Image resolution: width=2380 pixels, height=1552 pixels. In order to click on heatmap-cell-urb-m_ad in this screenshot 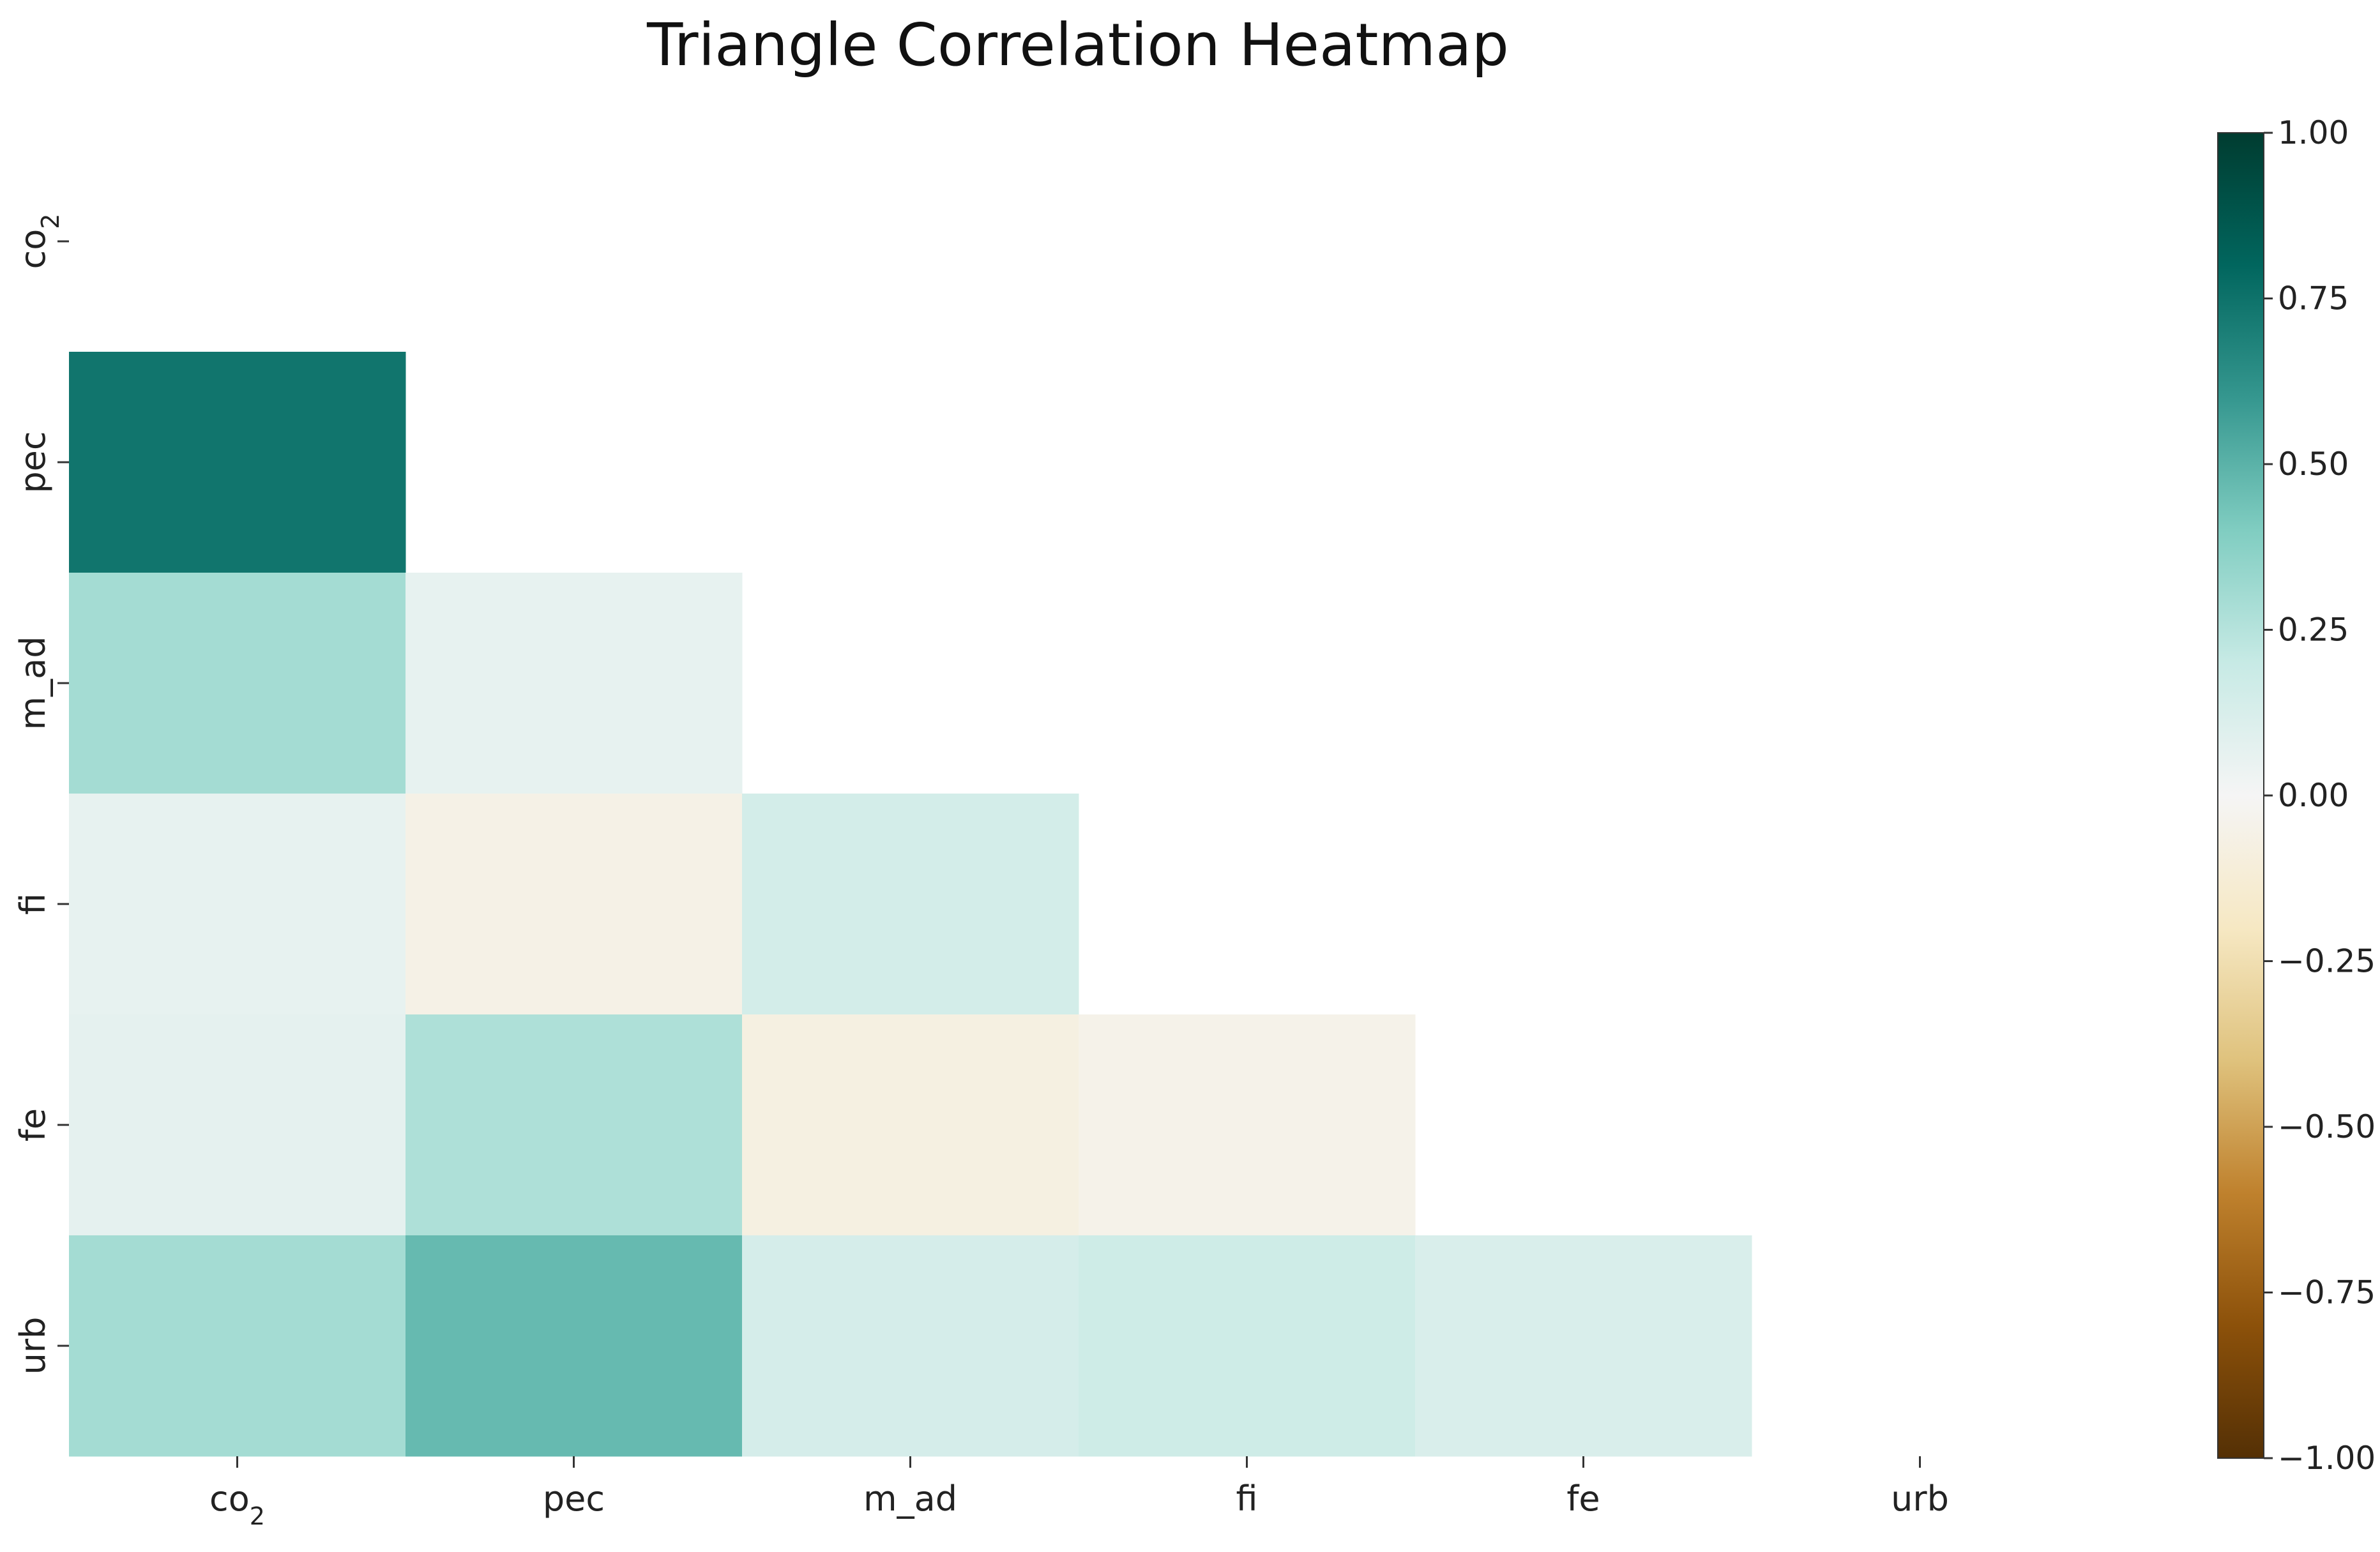, I will do `click(910, 1346)`.